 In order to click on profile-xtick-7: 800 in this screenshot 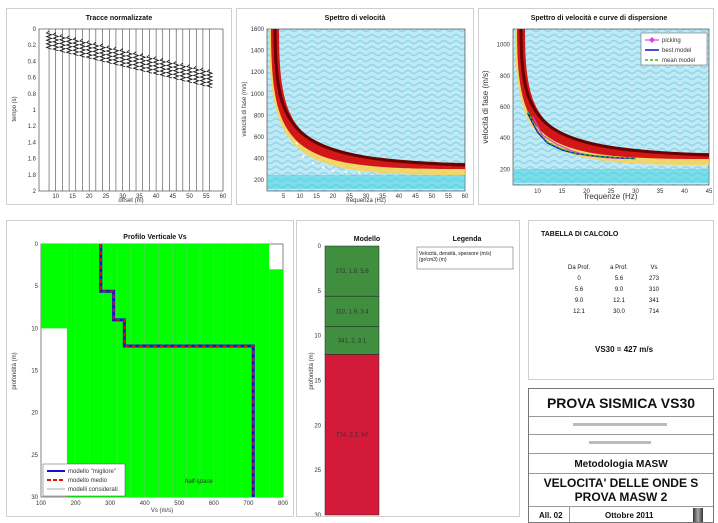, I will do `click(283, 504)`.